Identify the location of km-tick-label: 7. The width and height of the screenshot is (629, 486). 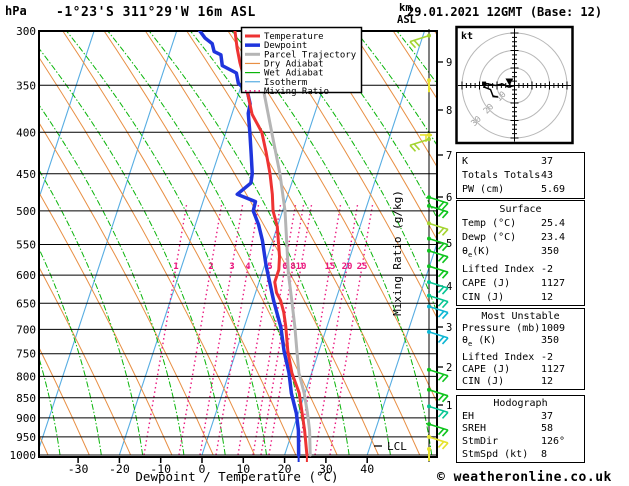
(449, 156).